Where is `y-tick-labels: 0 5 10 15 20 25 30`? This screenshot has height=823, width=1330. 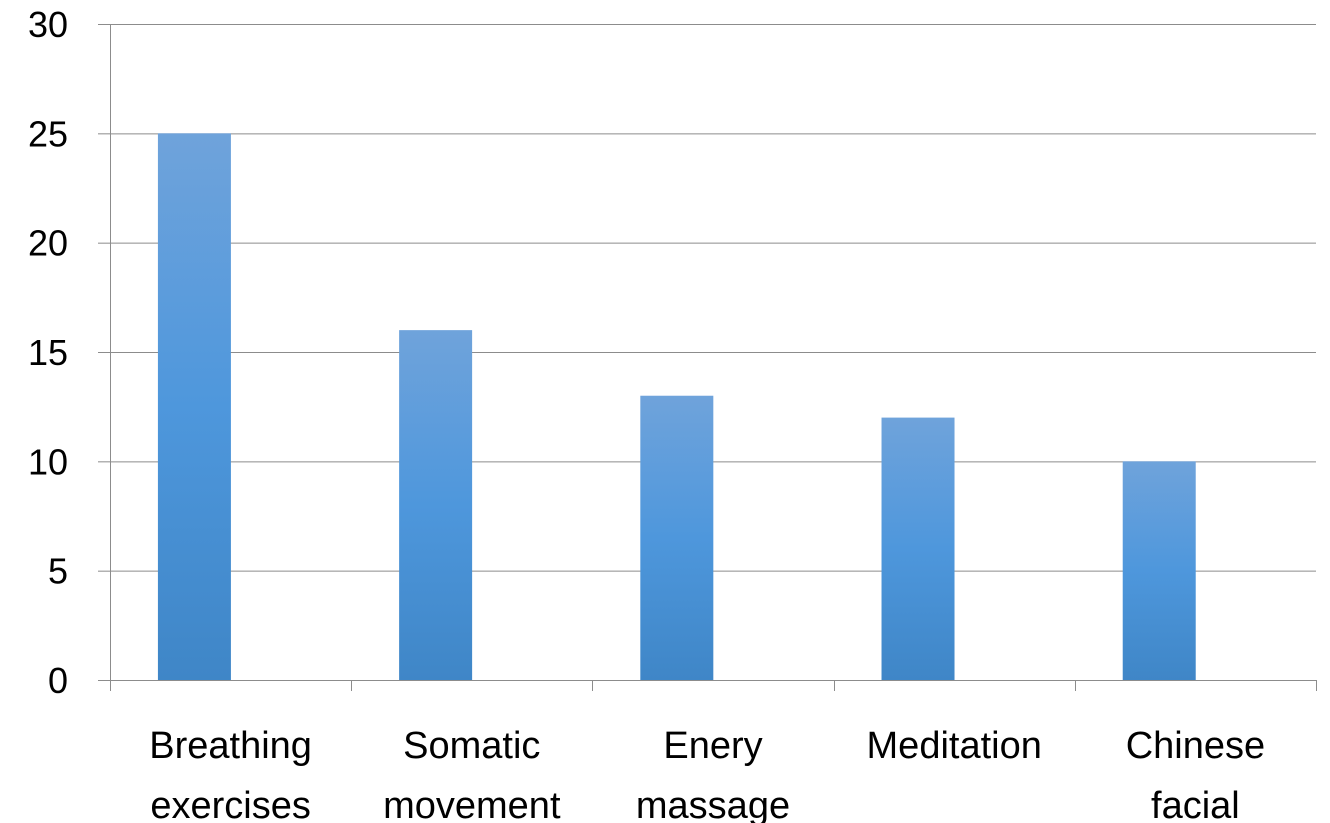
y-tick-labels: 0 5 10 15 20 25 30 is located at coordinates (48, 352).